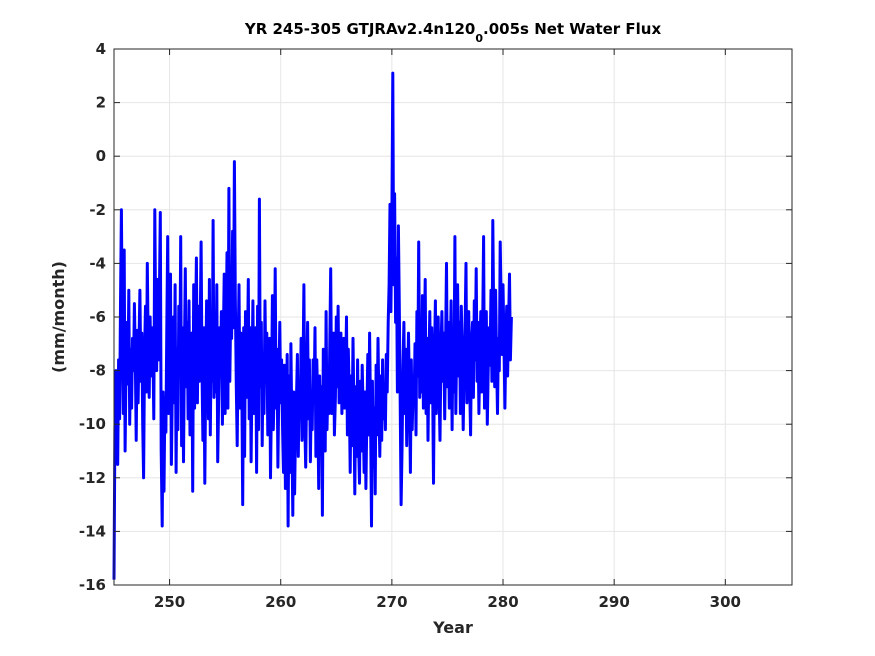 This screenshot has width=875, height=656. Describe the element at coordinates (97, 263) in the screenshot. I see `y-tick-label: -4` at that location.